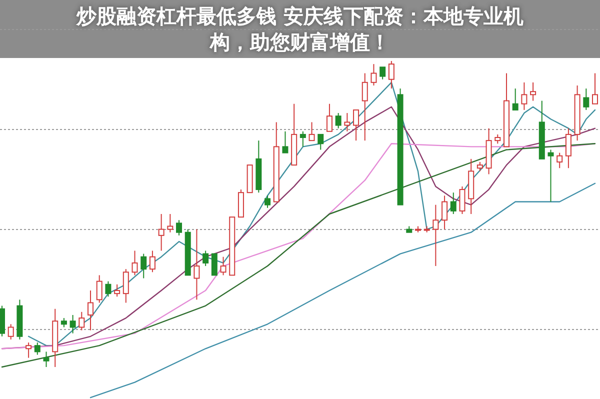  What do you see at coordinates (299, 29) in the screenshot?
I see `chart-title: 炒股融资杠杆最低多钱 安庆线下配资：本地专业机构，助您财富增值！` at bounding box center [299, 29].